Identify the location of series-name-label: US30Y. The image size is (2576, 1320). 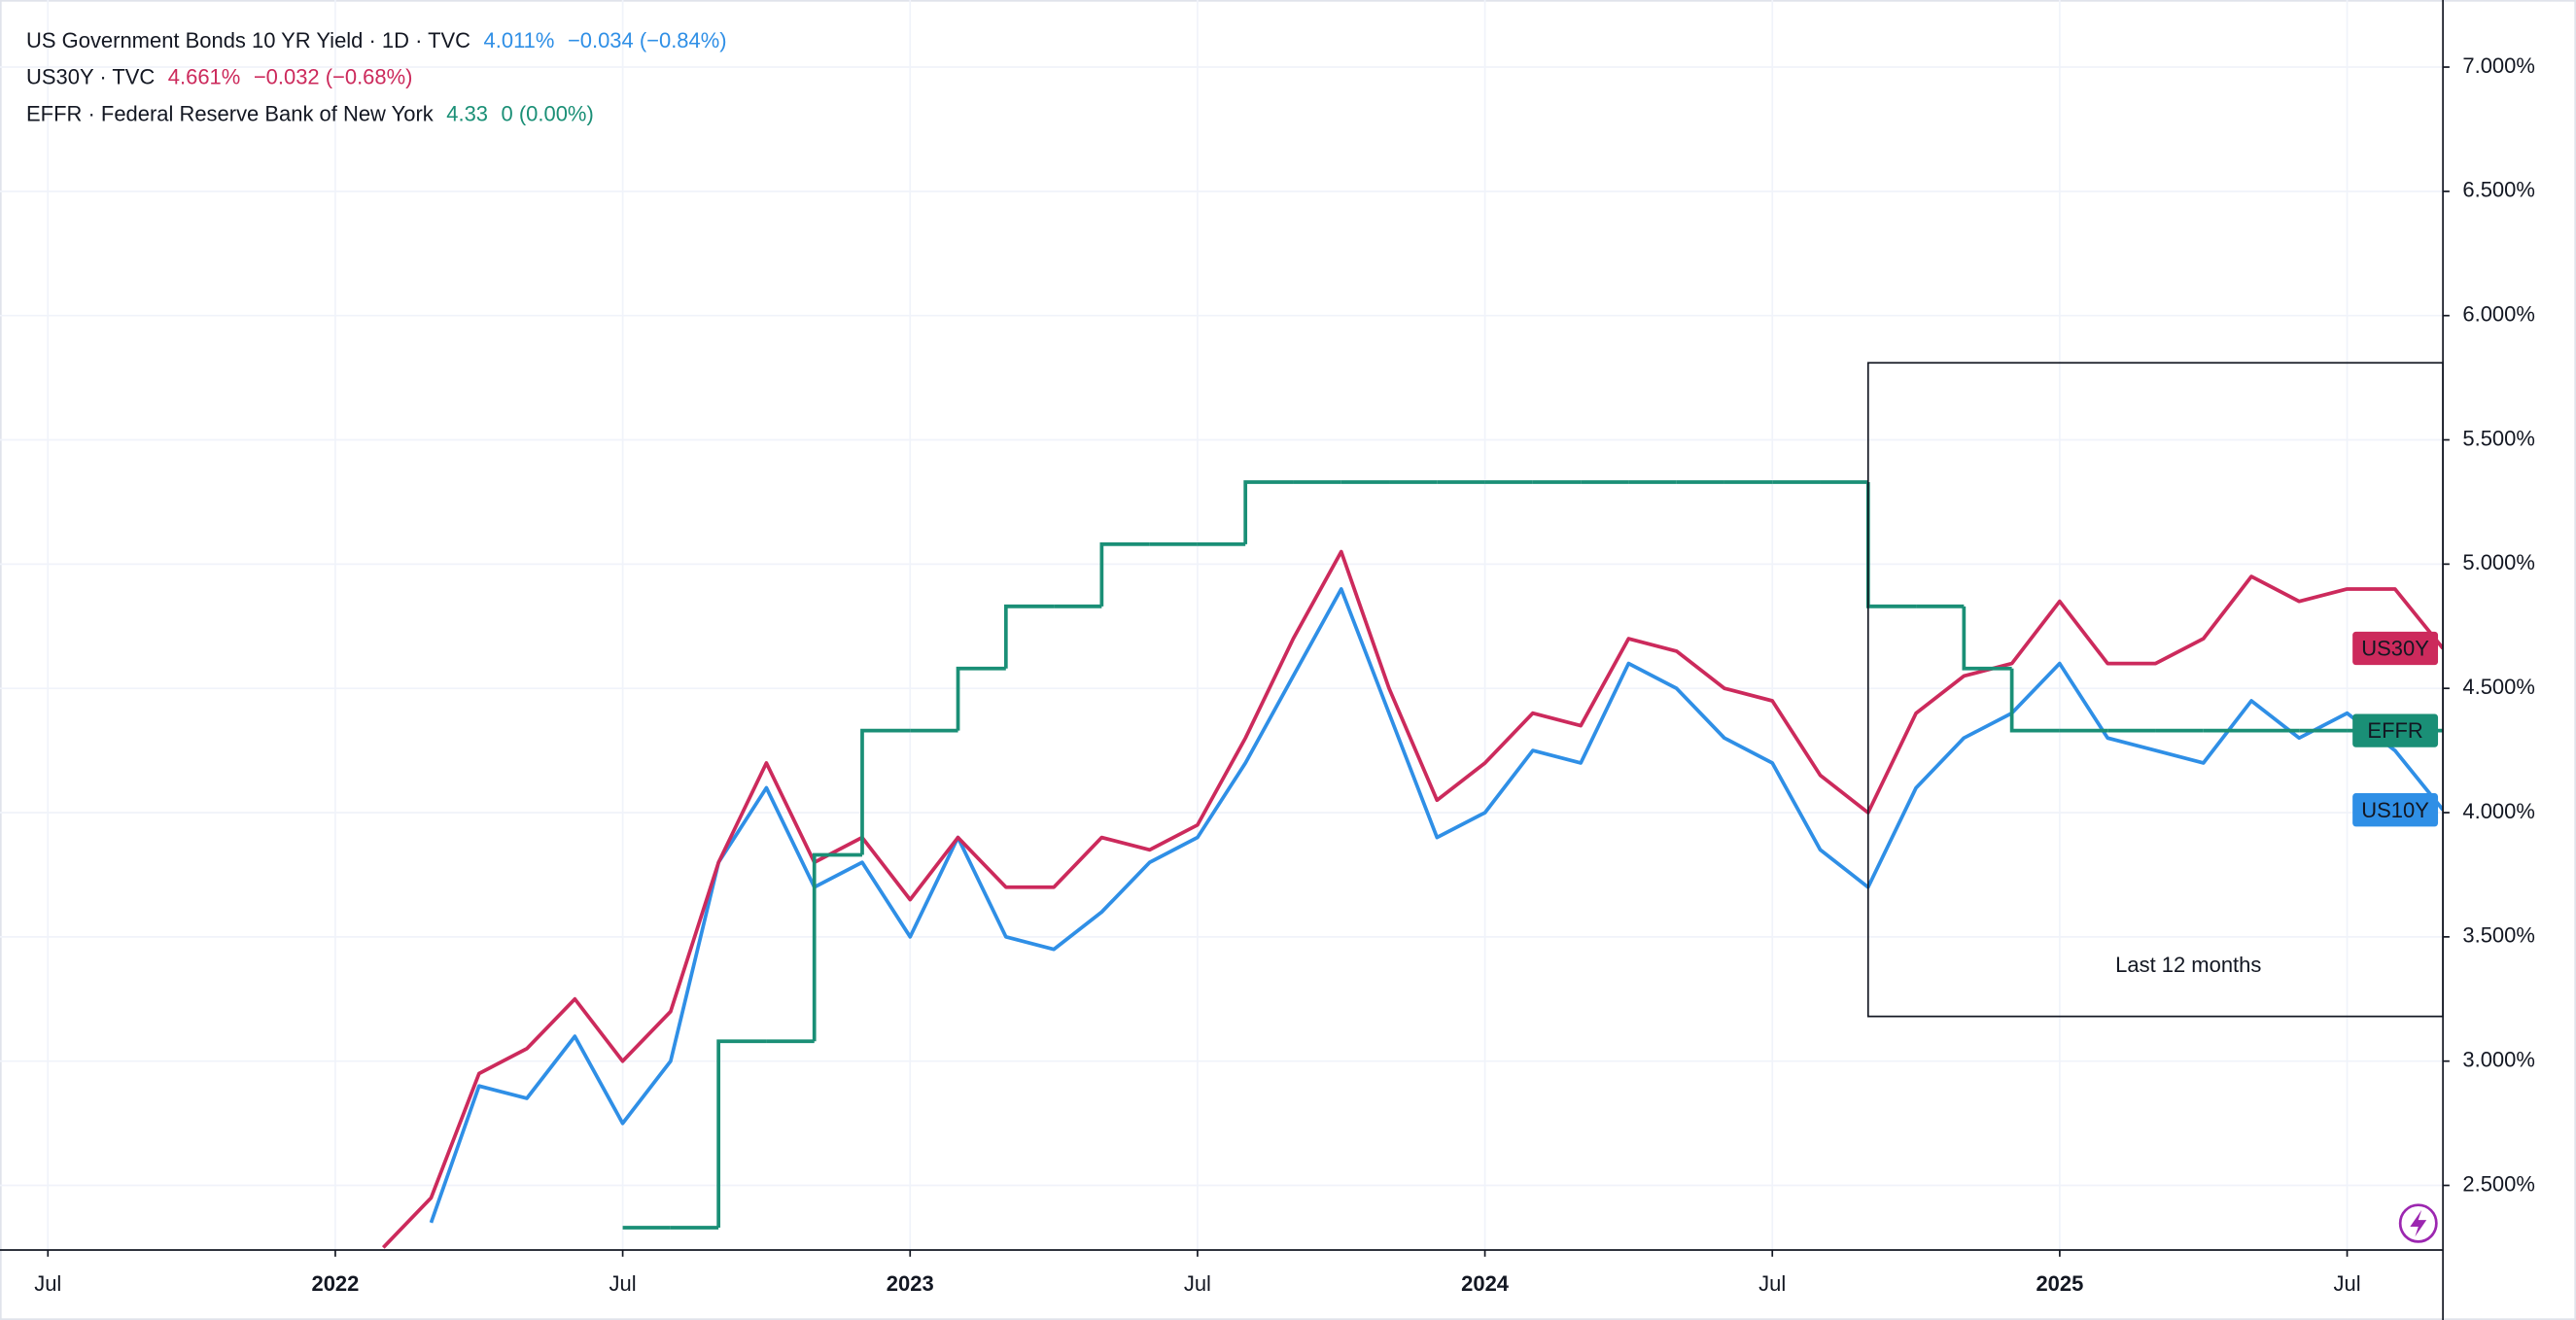
(2395, 648).